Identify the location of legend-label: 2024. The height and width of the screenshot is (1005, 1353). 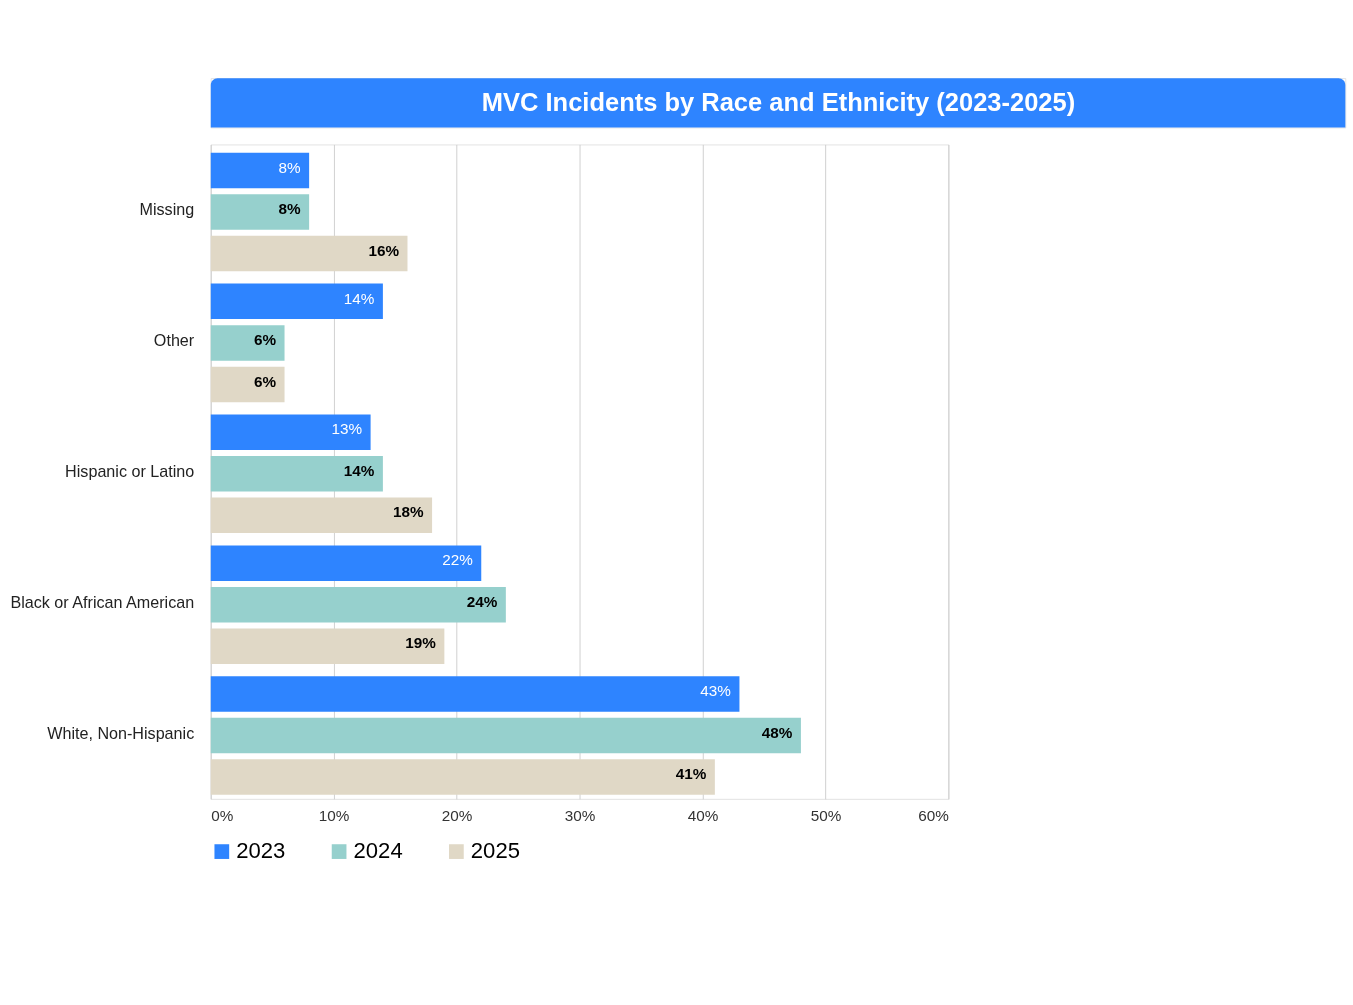
(378, 851).